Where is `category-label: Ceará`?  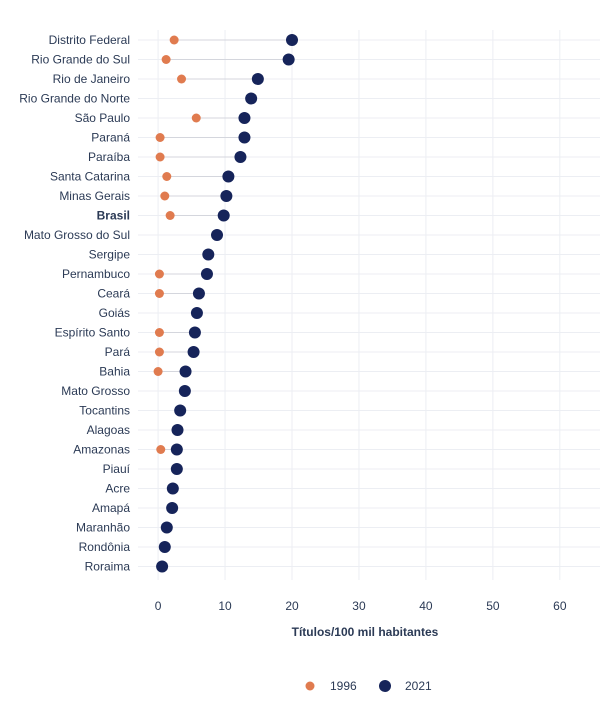 category-label: Ceará is located at coordinates (113, 294).